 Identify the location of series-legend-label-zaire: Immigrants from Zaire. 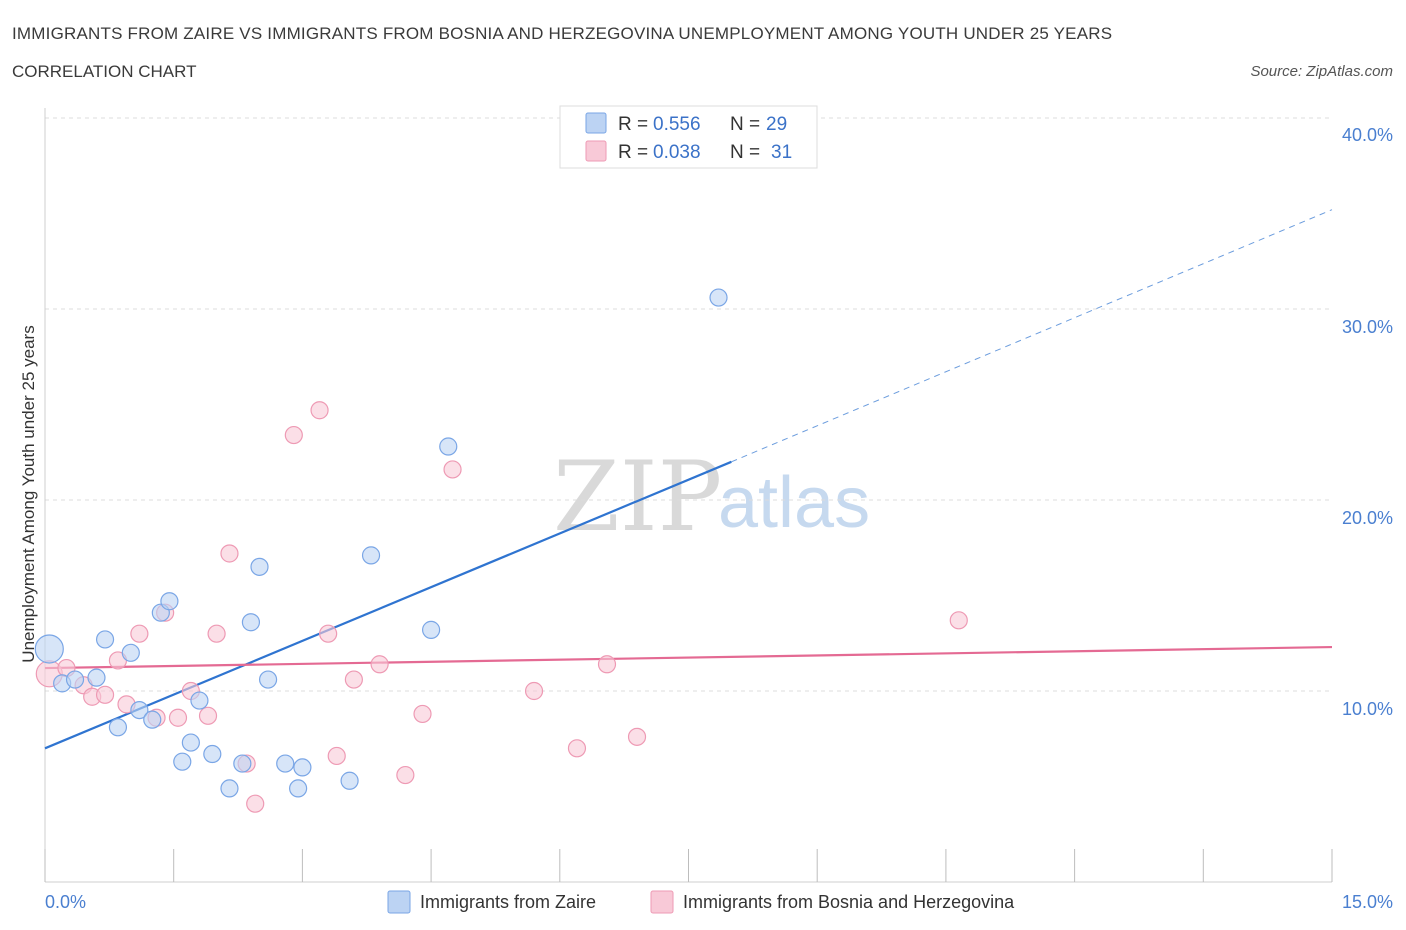
(508, 902).